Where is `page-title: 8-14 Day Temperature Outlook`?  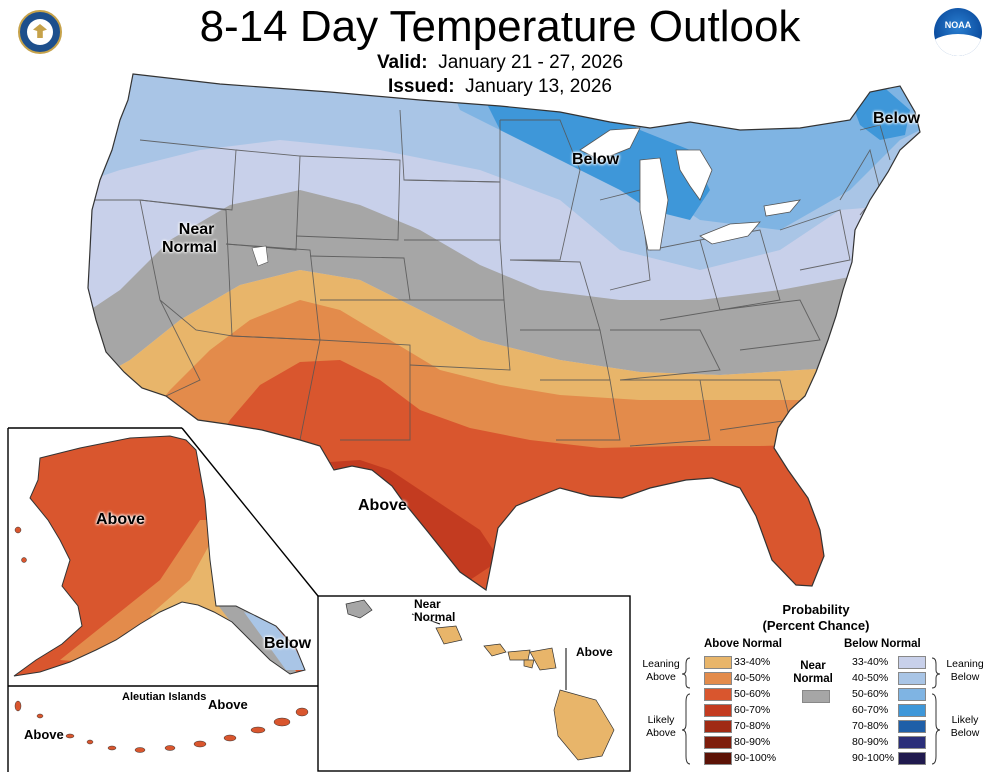
page-title: 8-14 Day Temperature Outlook is located at coordinates (500, 26).